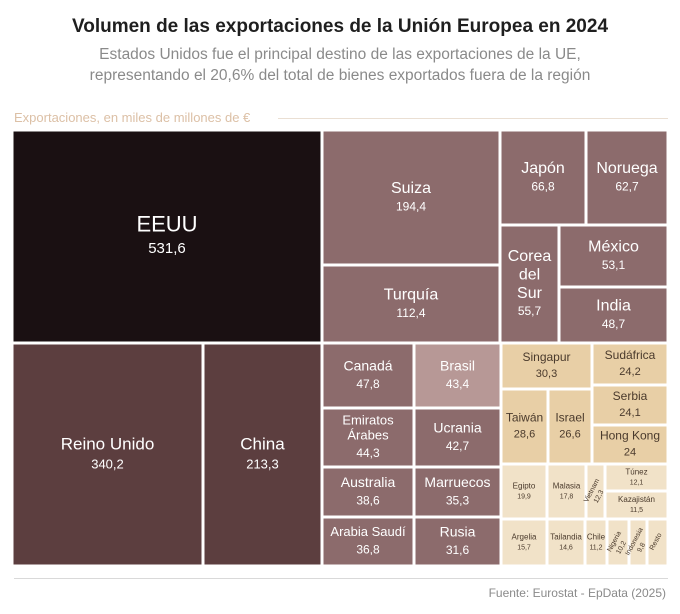 This screenshot has height=614, width=680. I want to click on tile-rect-arabia-saudi, so click(368, 541).